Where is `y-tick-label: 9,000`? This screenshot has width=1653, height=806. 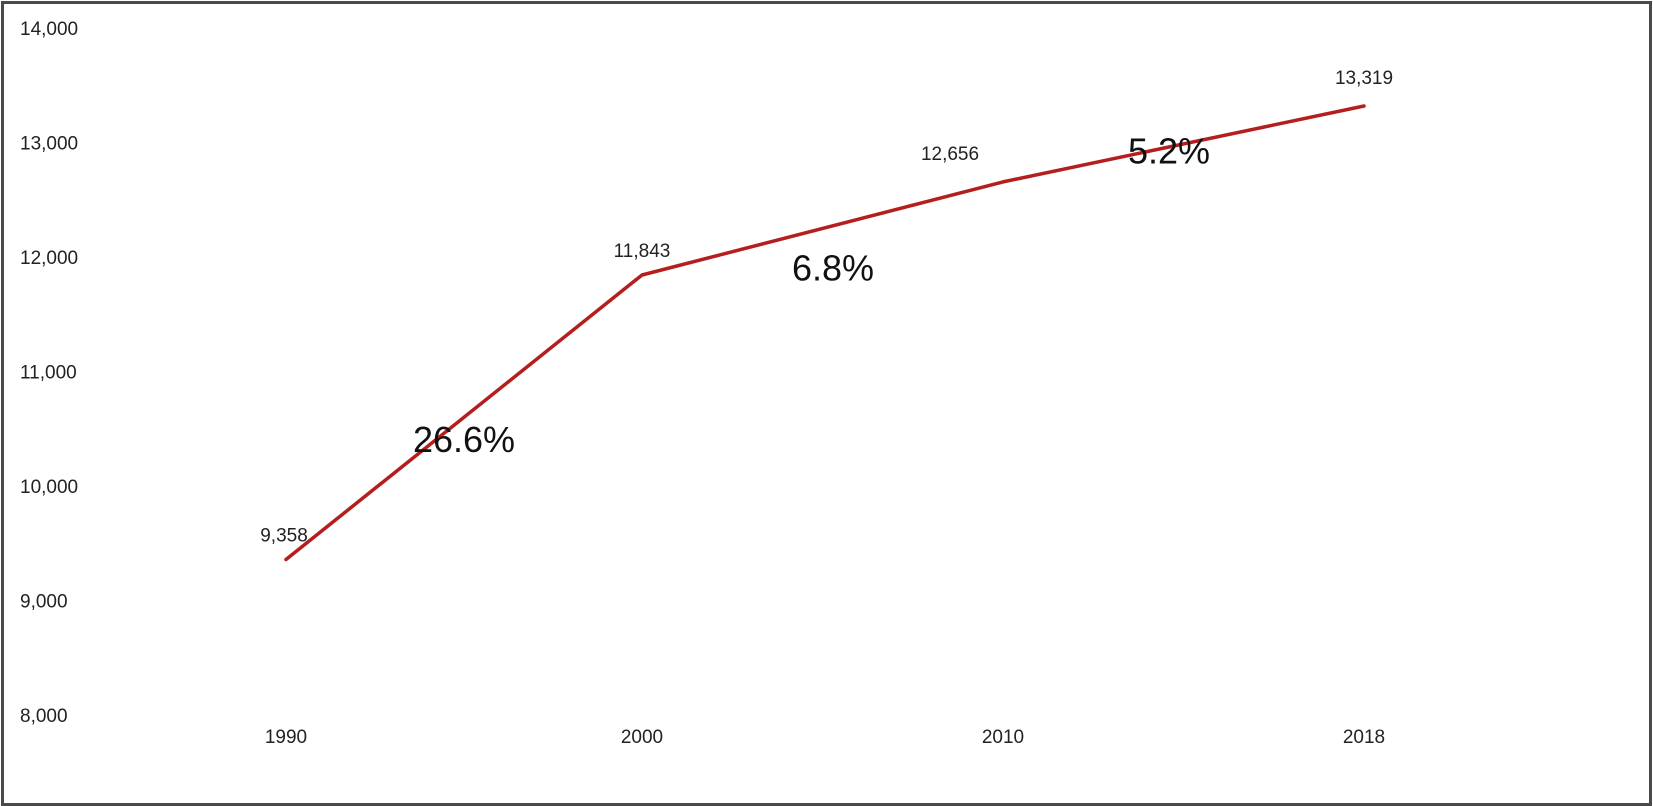
y-tick-label: 9,000 is located at coordinates (44, 602).